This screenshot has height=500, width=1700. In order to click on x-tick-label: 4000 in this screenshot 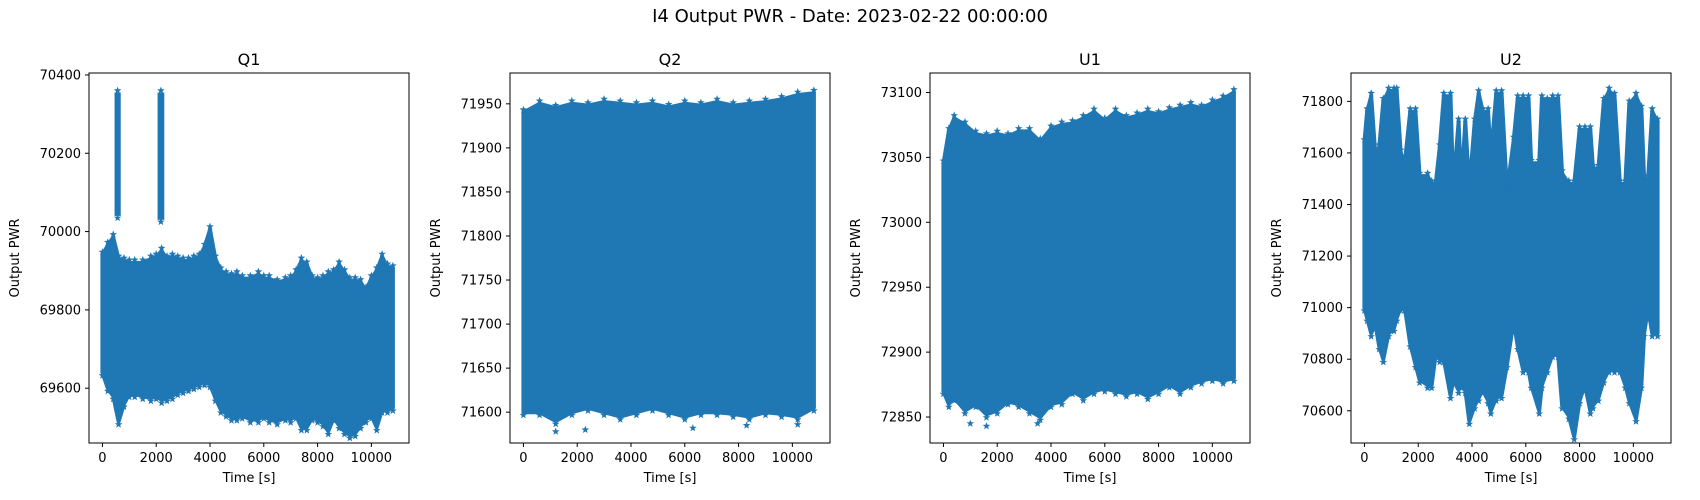, I will do `click(209, 458)`.